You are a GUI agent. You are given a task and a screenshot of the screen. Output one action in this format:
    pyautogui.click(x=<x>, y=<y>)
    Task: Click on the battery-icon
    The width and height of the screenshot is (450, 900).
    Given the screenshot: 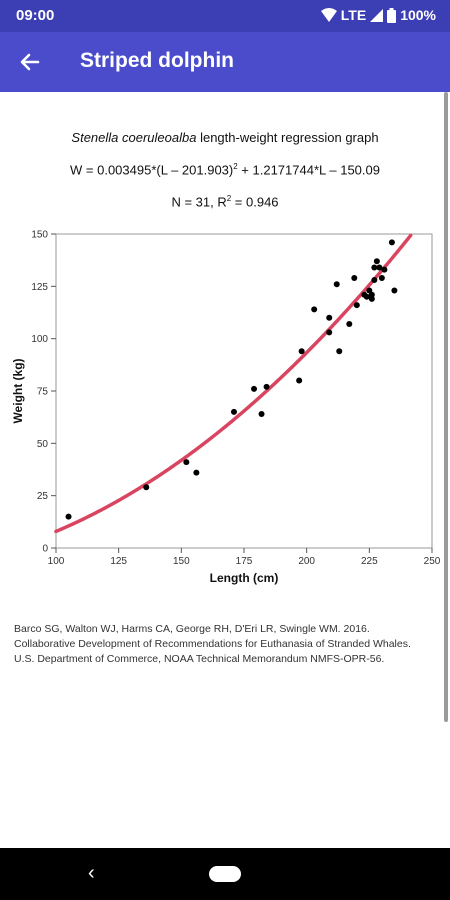 What is the action you would take?
    pyautogui.click(x=392, y=15)
    